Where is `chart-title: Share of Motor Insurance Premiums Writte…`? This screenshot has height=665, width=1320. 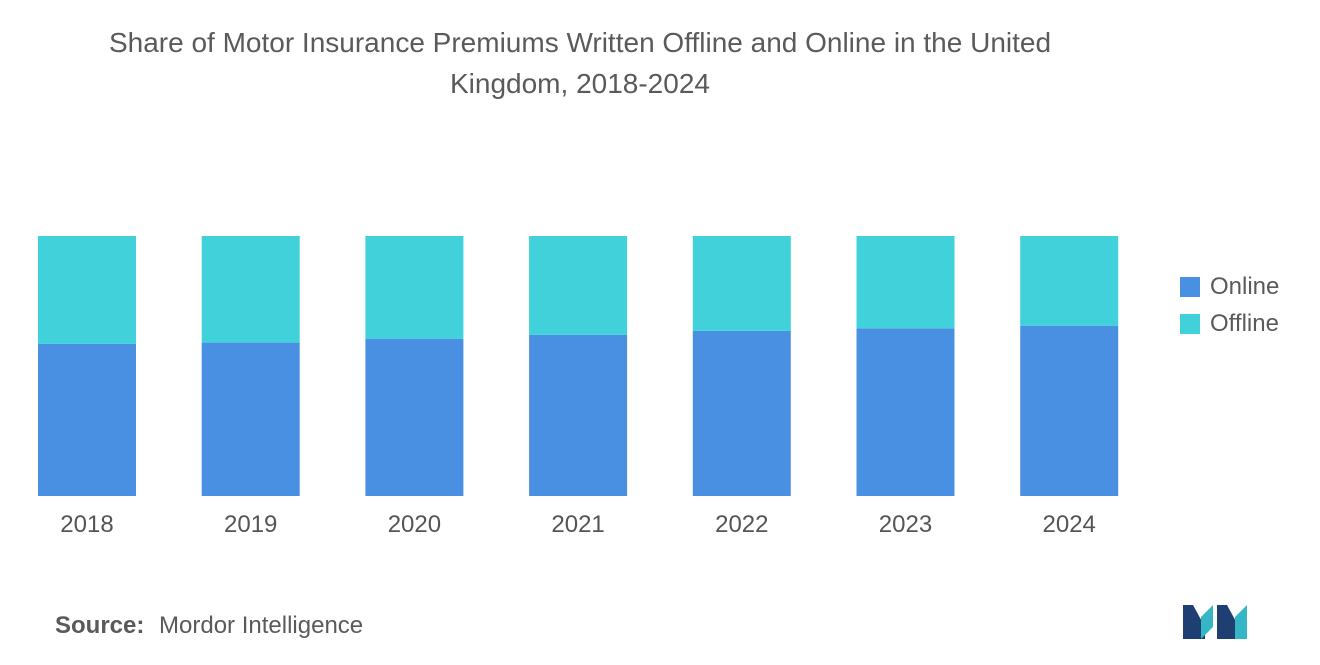
chart-title: Share of Motor Insurance Premiums Writte… is located at coordinates (580, 63).